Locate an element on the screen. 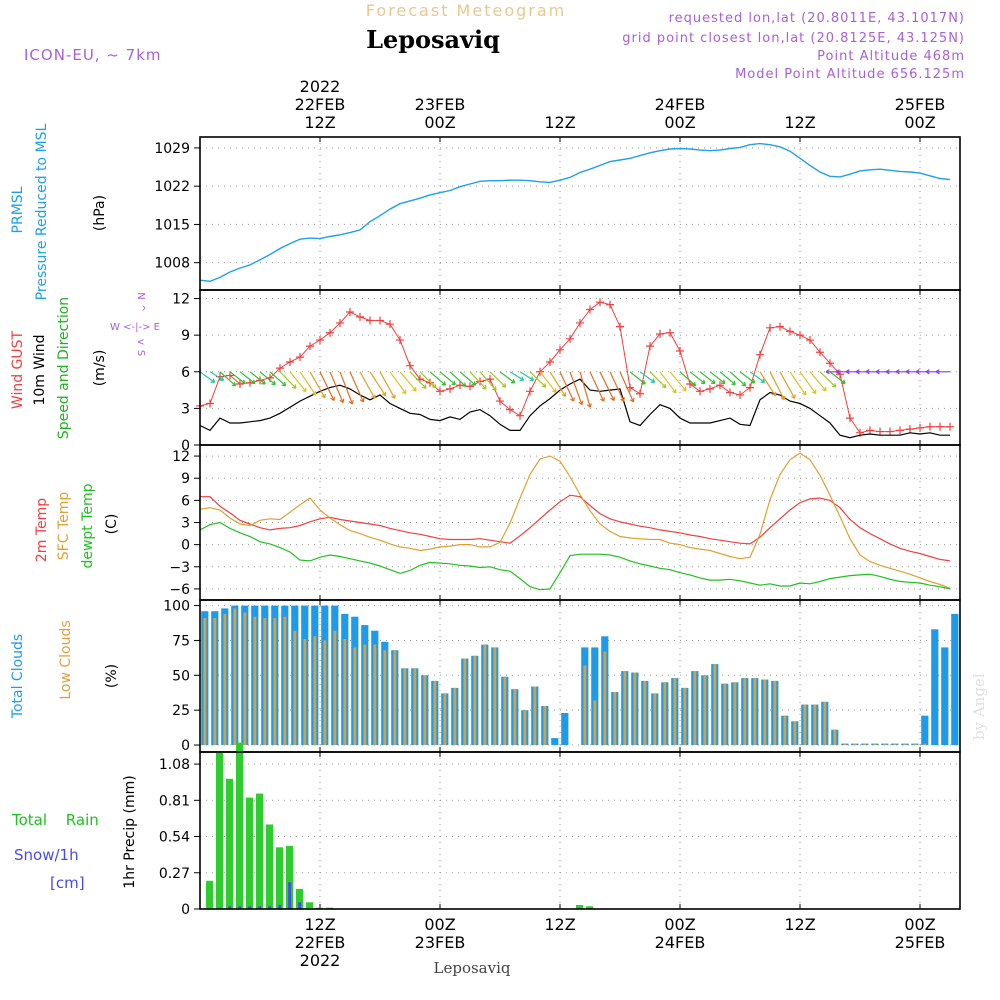 Image resolution: width=1000 pixels, height=1000 pixels. temp-ytick-label: 9 is located at coordinates (185, 479).